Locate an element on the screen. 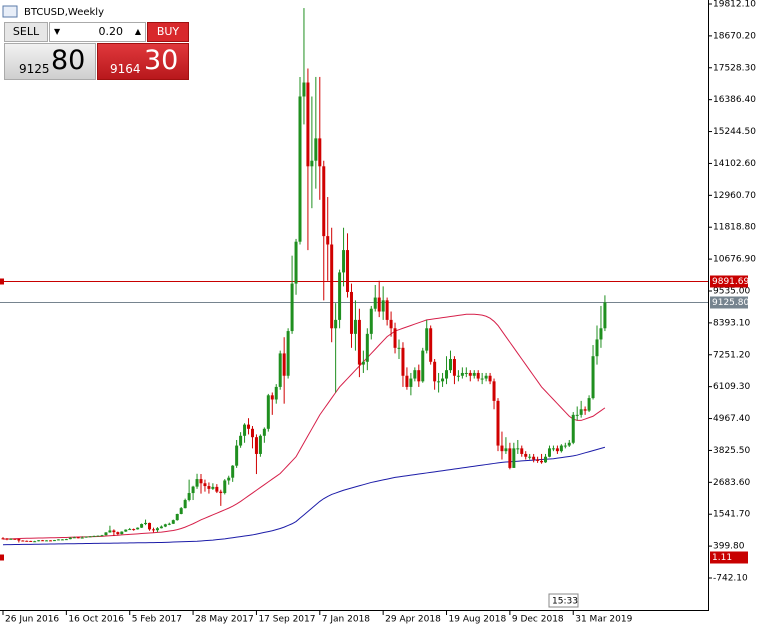 This screenshot has height=639, width=757. lot-input: ▼ 0.20 ▲ is located at coordinates (97, 32).